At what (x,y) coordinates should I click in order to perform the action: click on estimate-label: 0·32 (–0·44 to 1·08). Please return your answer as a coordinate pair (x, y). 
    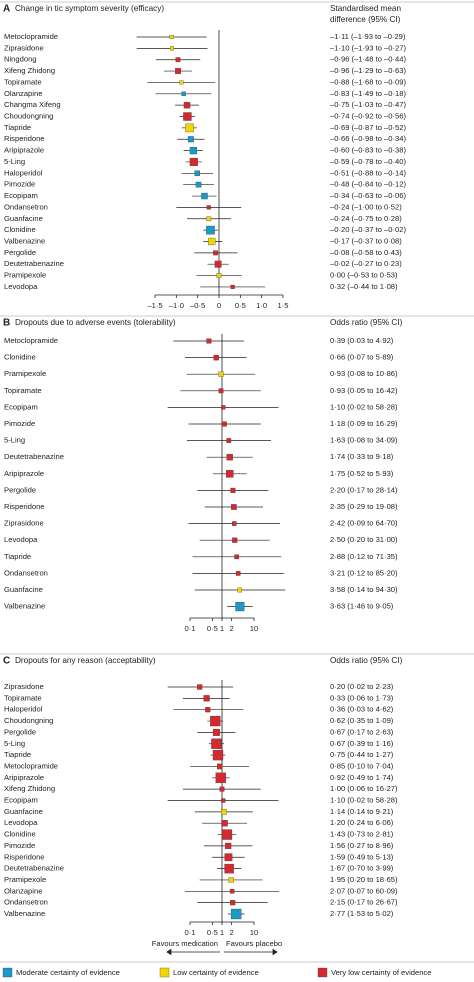
    Looking at the image, I should click on (364, 286).